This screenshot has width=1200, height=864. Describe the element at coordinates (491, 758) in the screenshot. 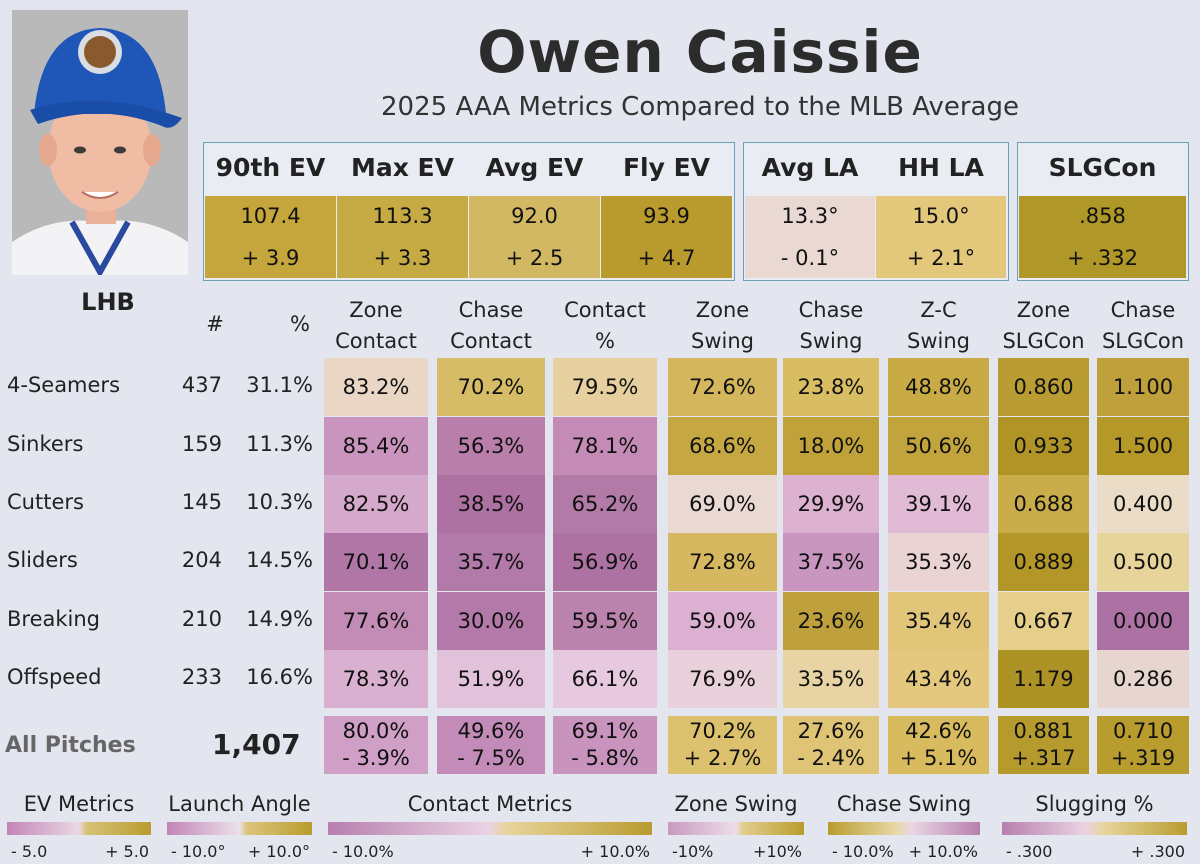

I see `all-diff: - 7.5%` at that location.